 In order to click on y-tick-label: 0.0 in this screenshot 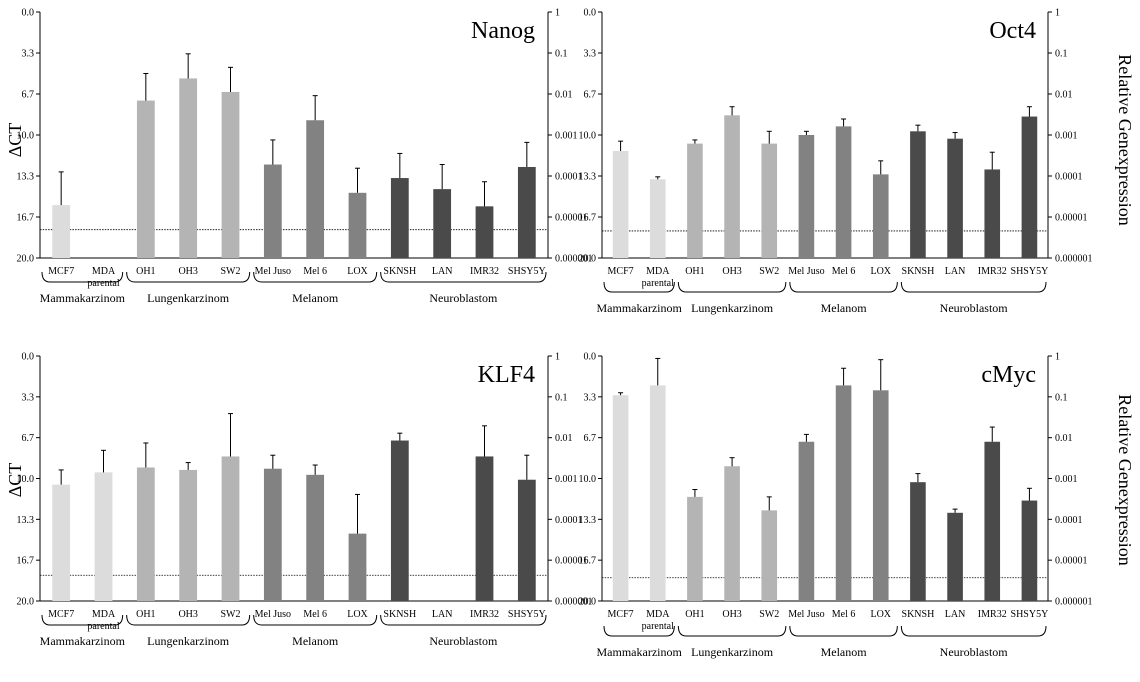, I will do `click(28, 357)`.